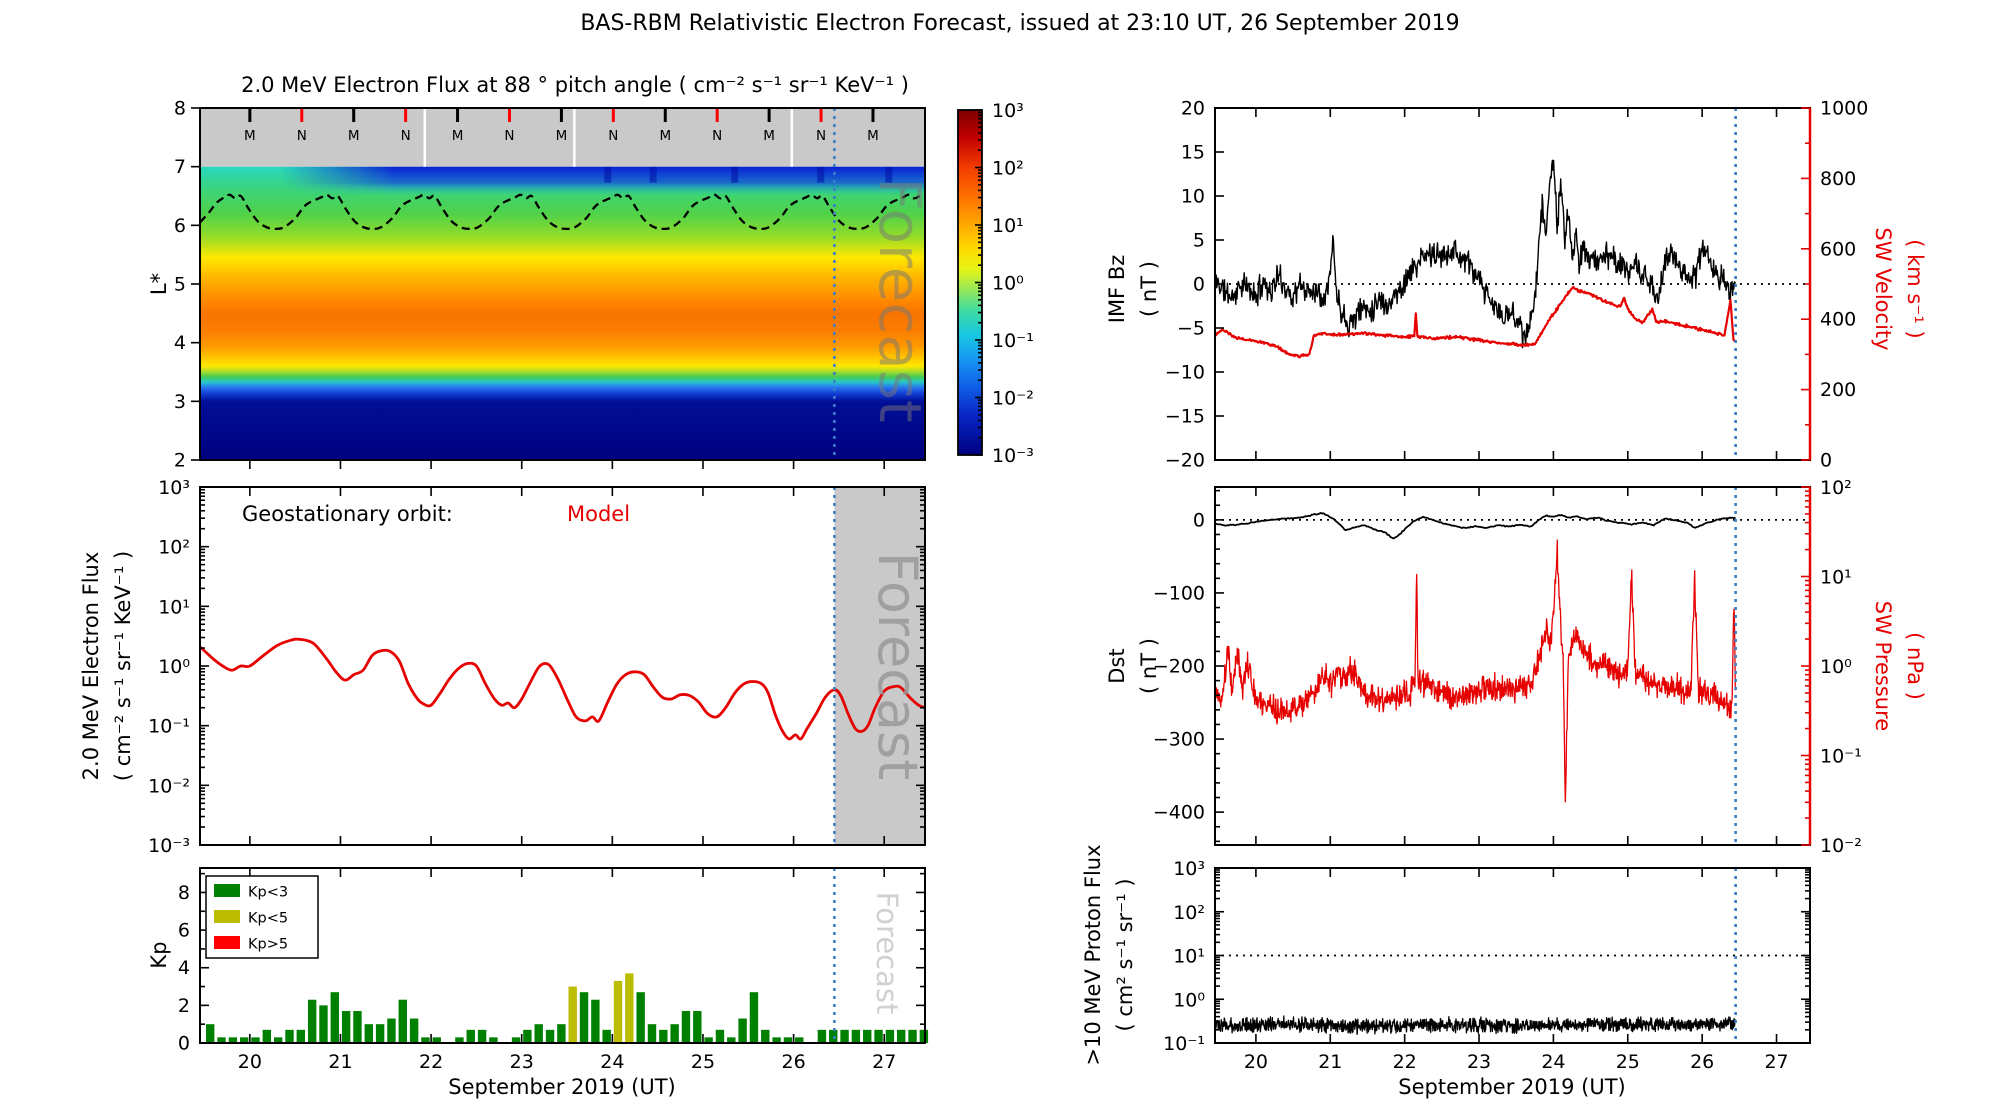  I want to click on spectrogram-ytick-label: 2, so click(180, 461).